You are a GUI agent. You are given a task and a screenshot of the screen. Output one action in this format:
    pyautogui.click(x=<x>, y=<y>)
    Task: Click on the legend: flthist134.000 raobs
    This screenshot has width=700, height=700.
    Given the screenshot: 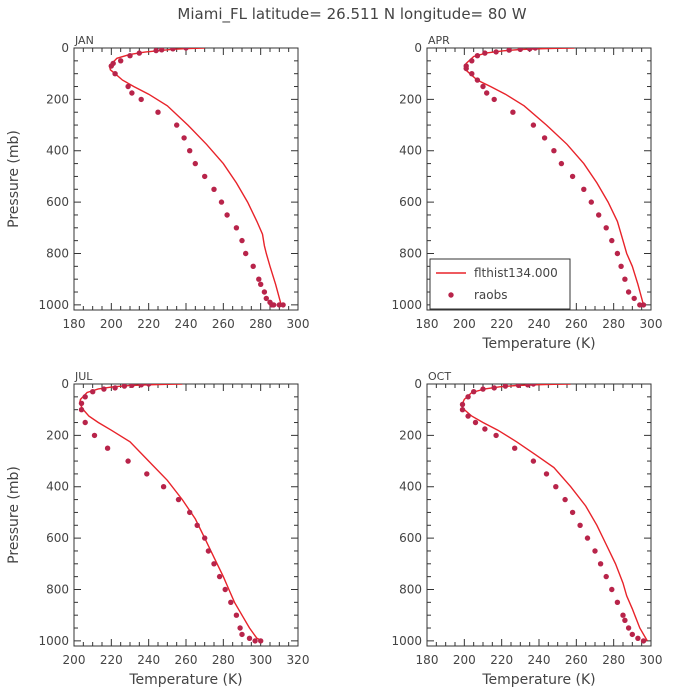 What is the action you would take?
    pyautogui.click(x=500, y=284)
    